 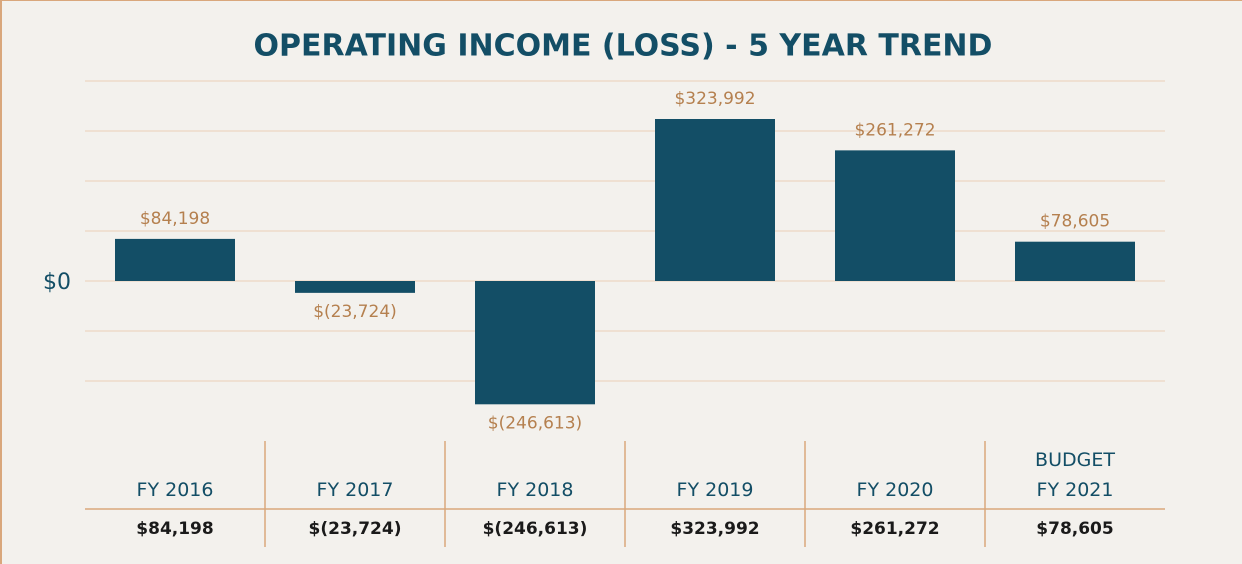 I want to click on table-value: $323,992, so click(x=714, y=529).